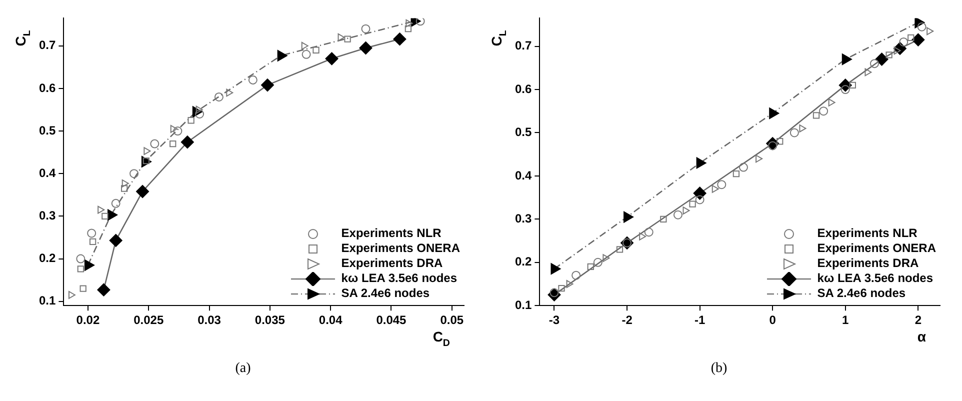 The image size is (962, 401). I want to click on x-tick-label: 2, so click(918, 320).